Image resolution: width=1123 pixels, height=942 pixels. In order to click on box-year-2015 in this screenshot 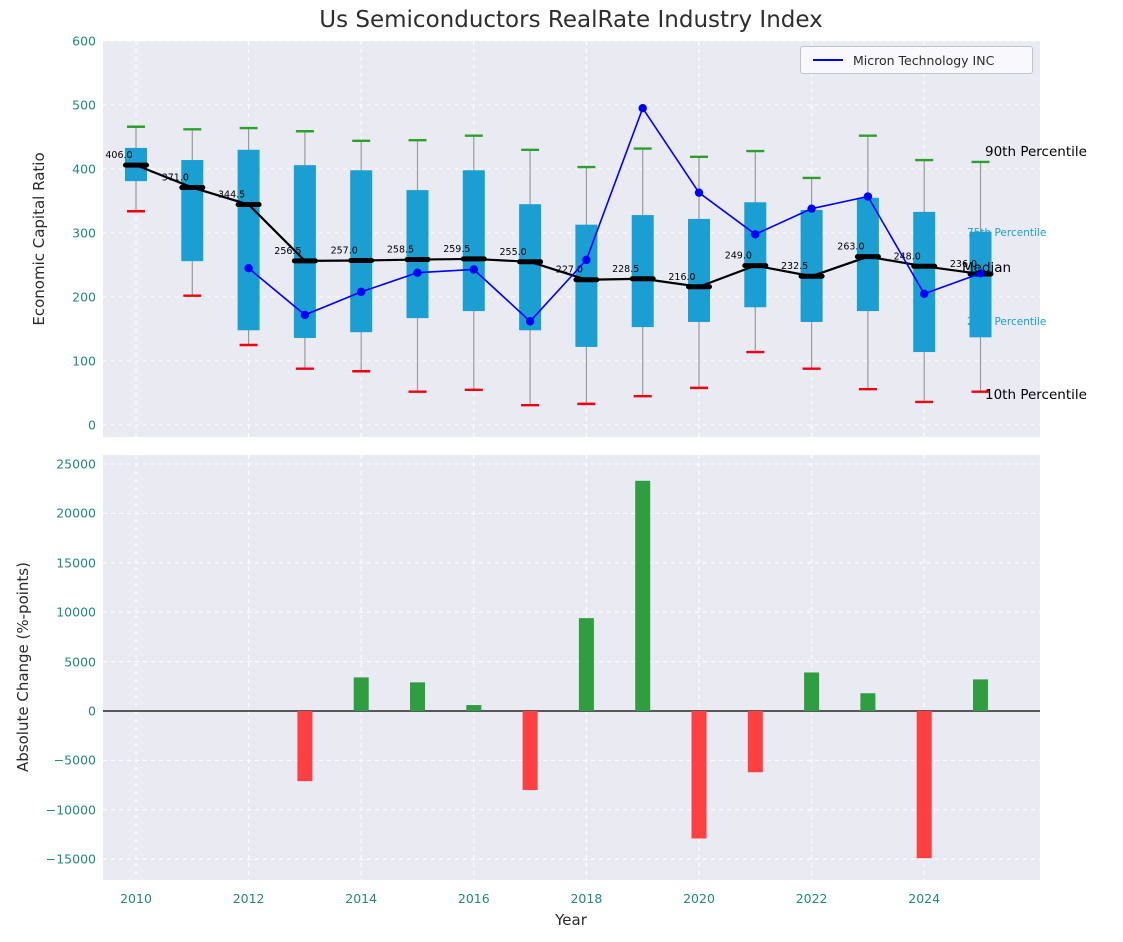, I will do `click(417, 265)`.